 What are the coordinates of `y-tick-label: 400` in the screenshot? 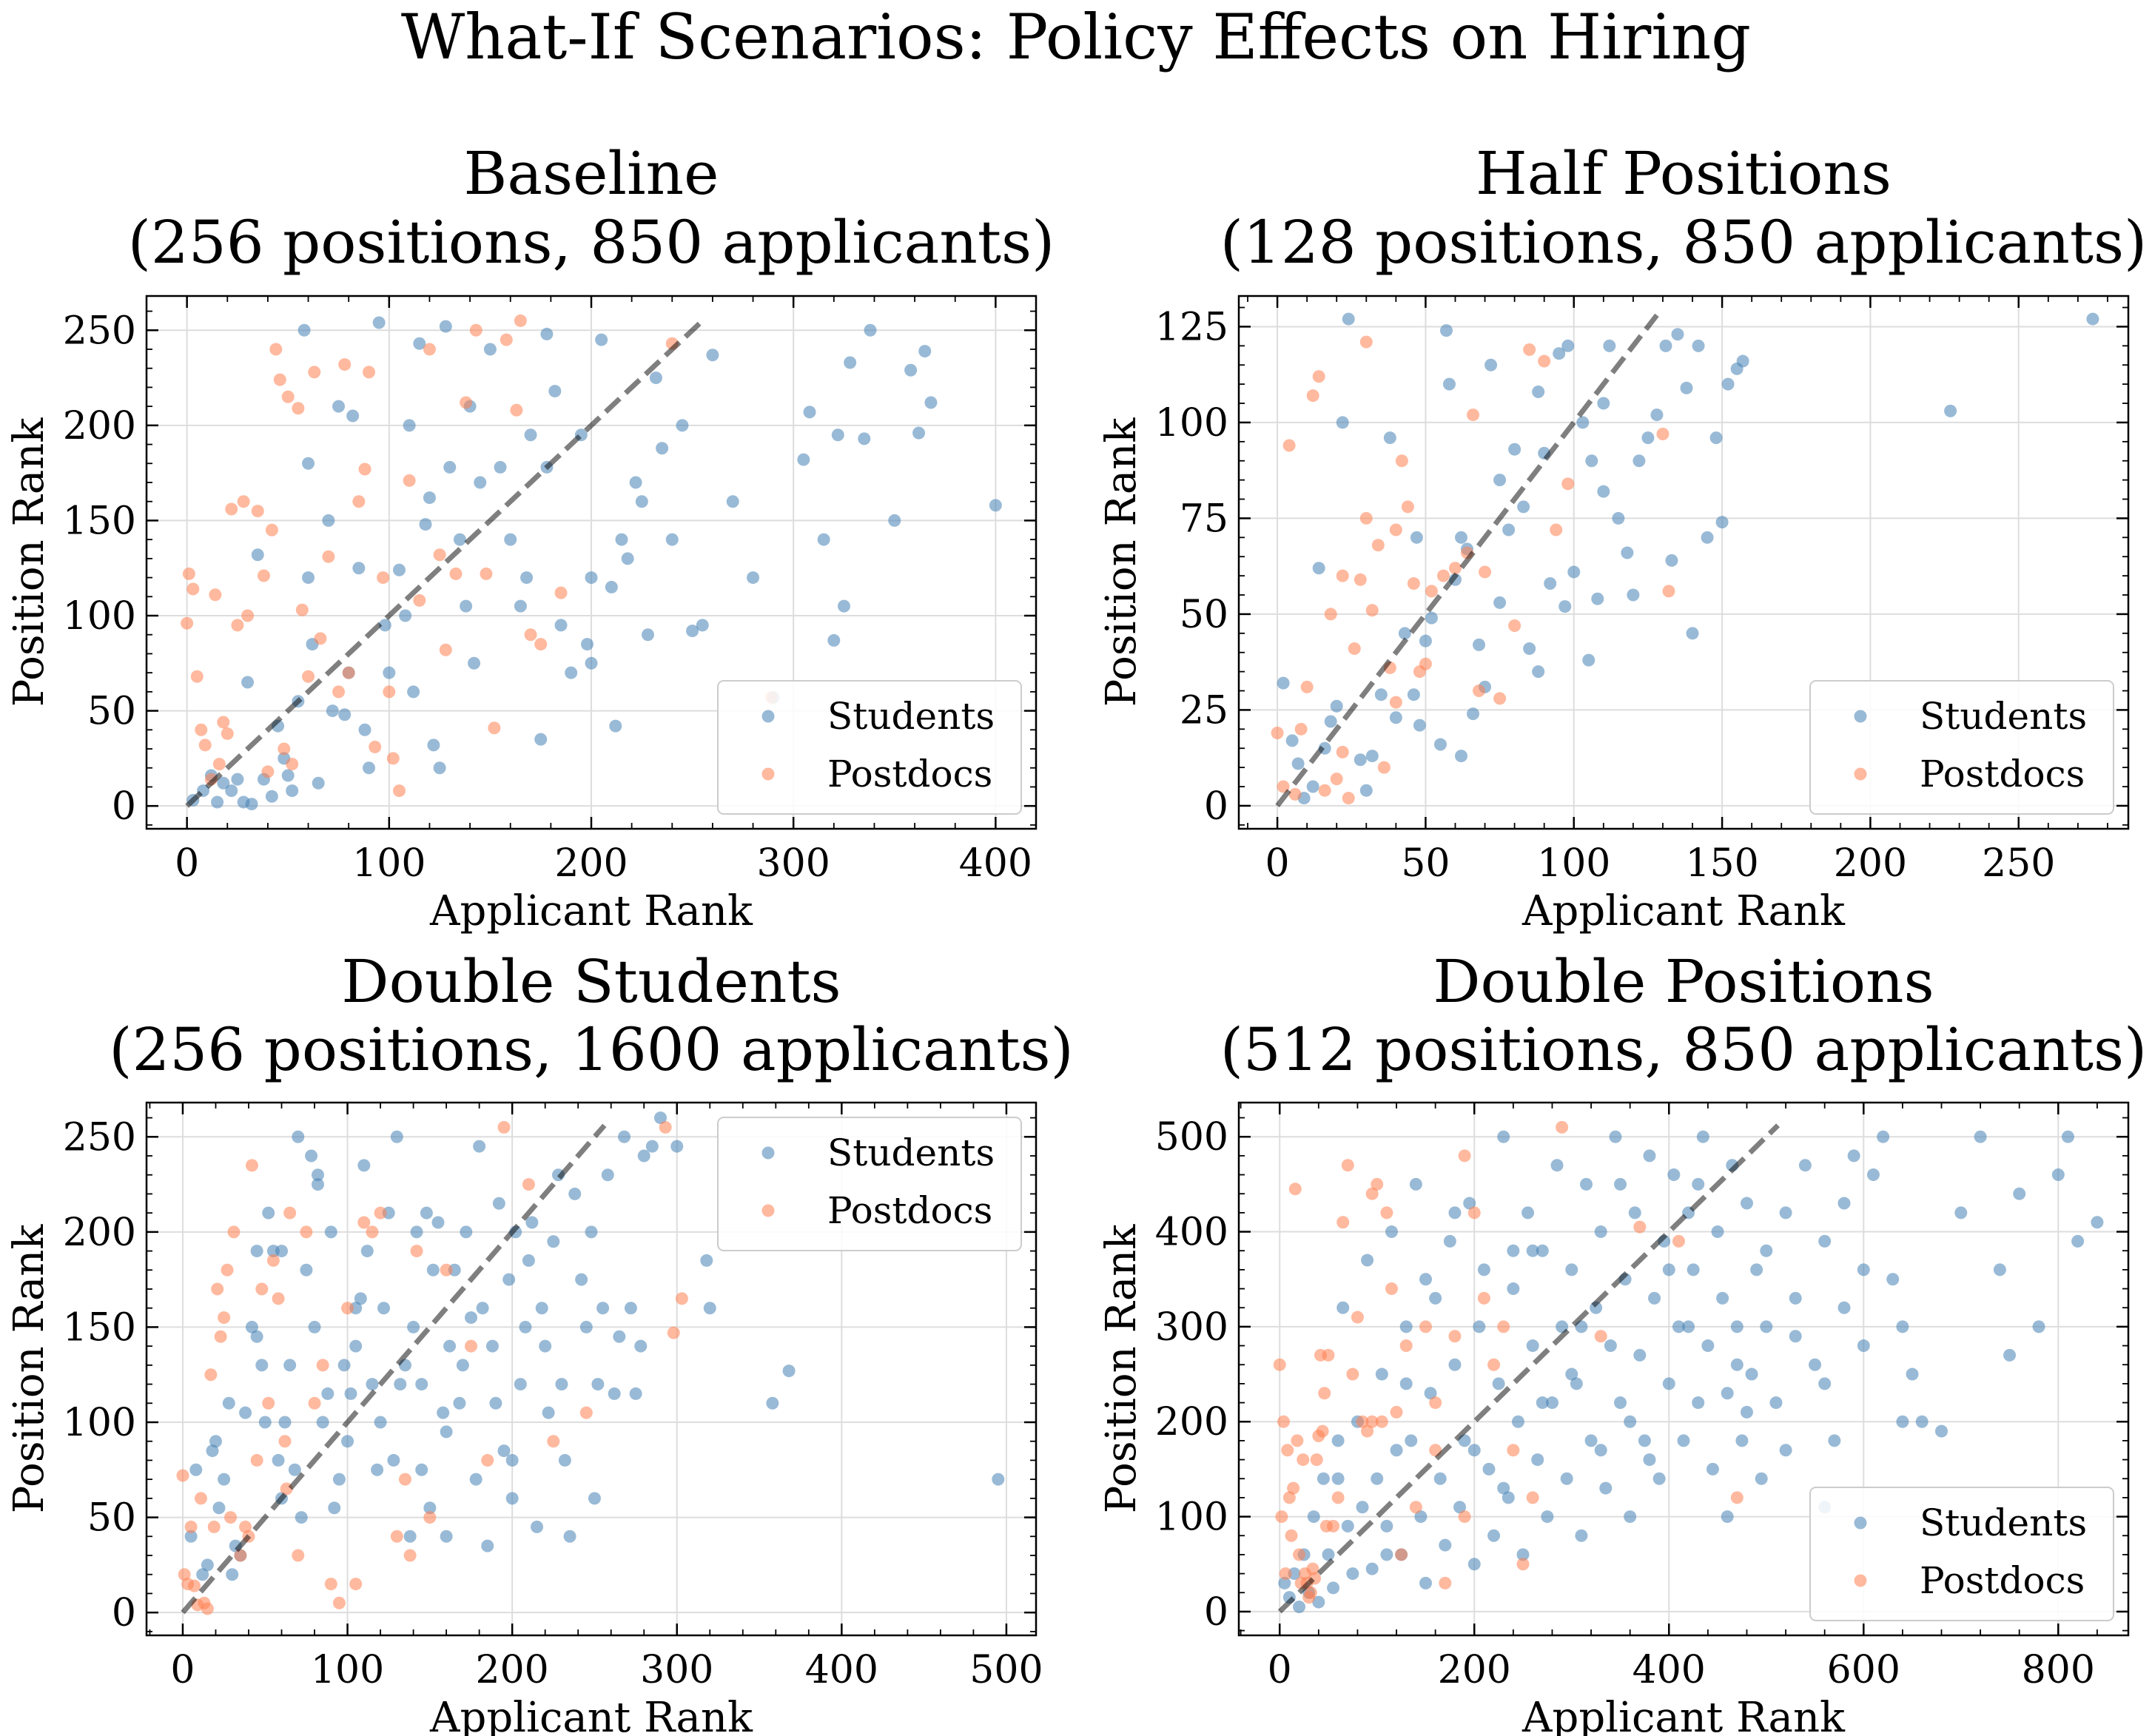 It's located at (1191, 1233).